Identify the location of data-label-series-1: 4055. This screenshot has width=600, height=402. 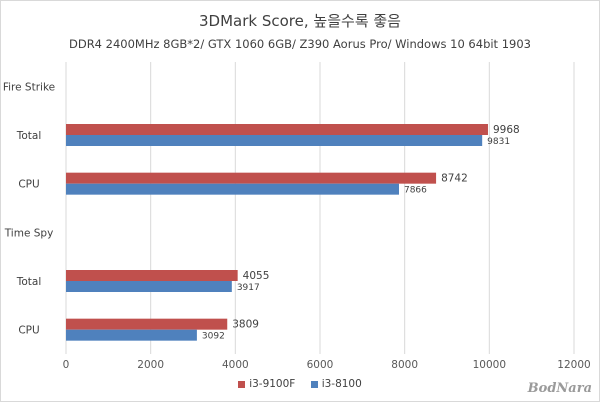
(256, 276).